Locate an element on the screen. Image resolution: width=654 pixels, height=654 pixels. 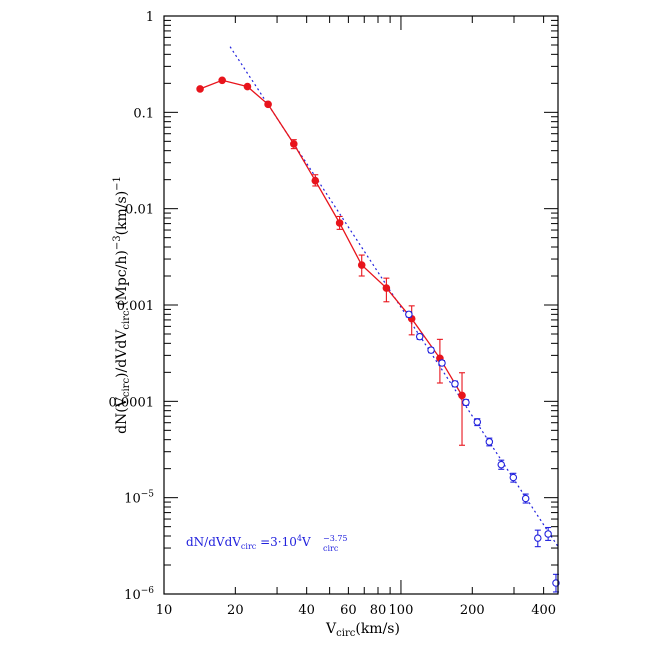
y-tick-label: 1 is located at coordinates (150, 17).